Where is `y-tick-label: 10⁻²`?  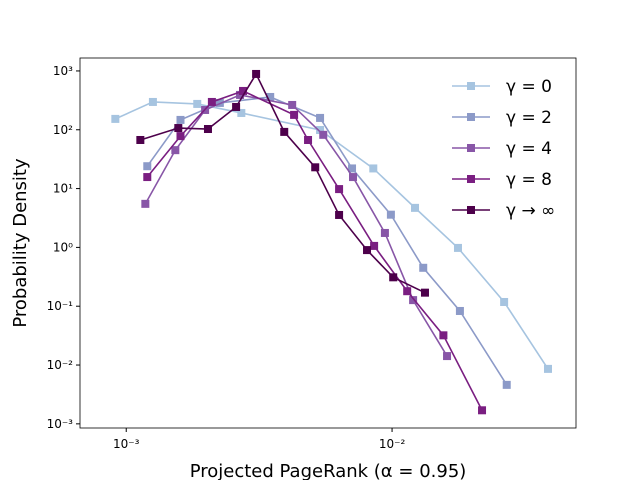 y-tick-label: 10⁻² is located at coordinates (60, 365).